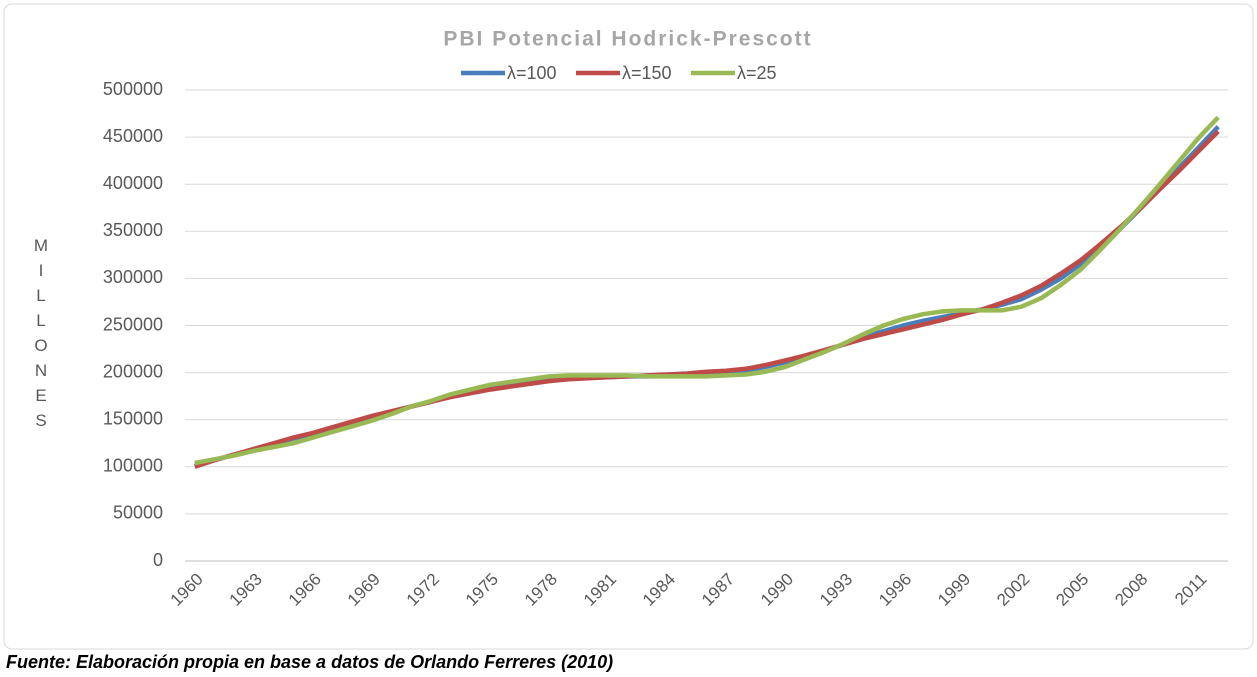 Image resolution: width=1257 pixels, height=677 pixels. What do you see at coordinates (133, 371) in the screenshot?
I see `y-tick-label: 200000` at bounding box center [133, 371].